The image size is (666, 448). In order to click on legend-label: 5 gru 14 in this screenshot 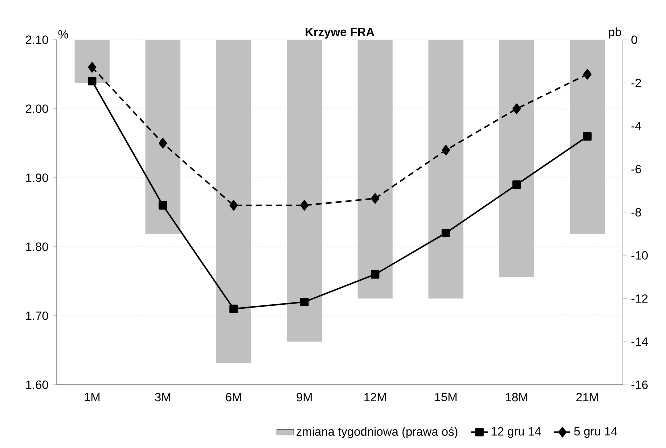, I will do `click(596, 432)`.